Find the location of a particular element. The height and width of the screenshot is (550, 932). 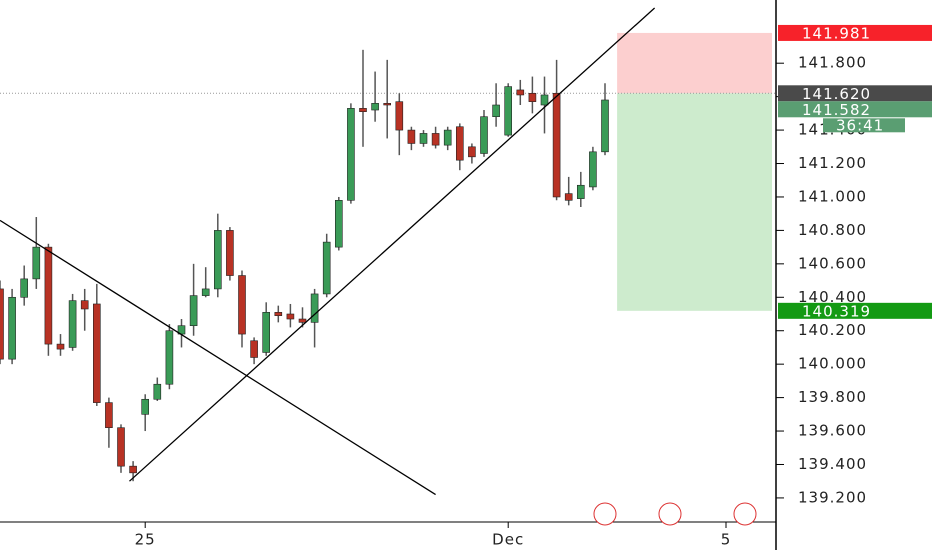

countdown-box is located at coordinates (864, 125).